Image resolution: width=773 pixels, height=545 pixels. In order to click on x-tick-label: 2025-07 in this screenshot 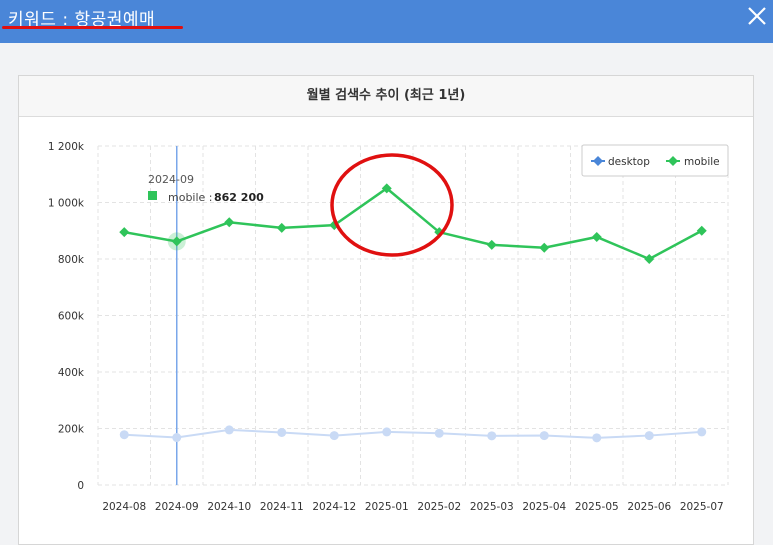, I will do `click(702, 507)`.